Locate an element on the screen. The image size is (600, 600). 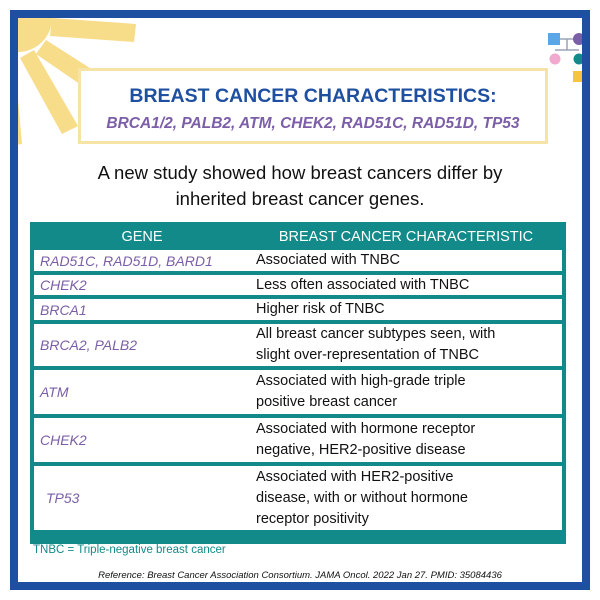
gene-cell: BRCA1 is located at coordinates (63, 309).